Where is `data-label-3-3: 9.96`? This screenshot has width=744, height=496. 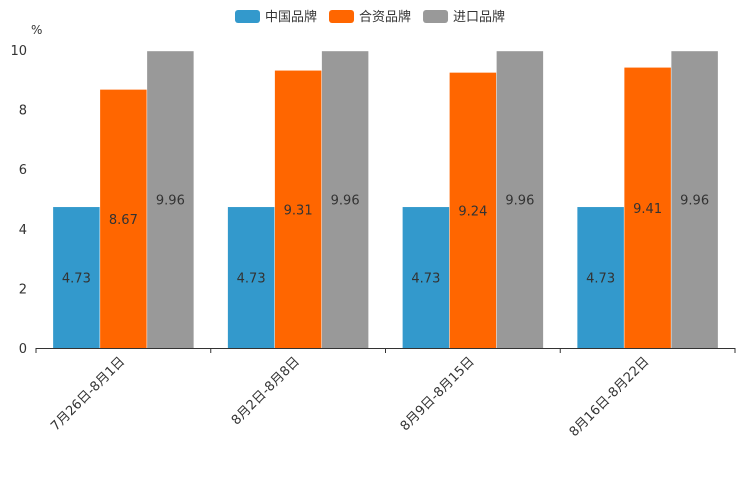 data-label-3-3: 9.96 is located at coordinates (519, 201).